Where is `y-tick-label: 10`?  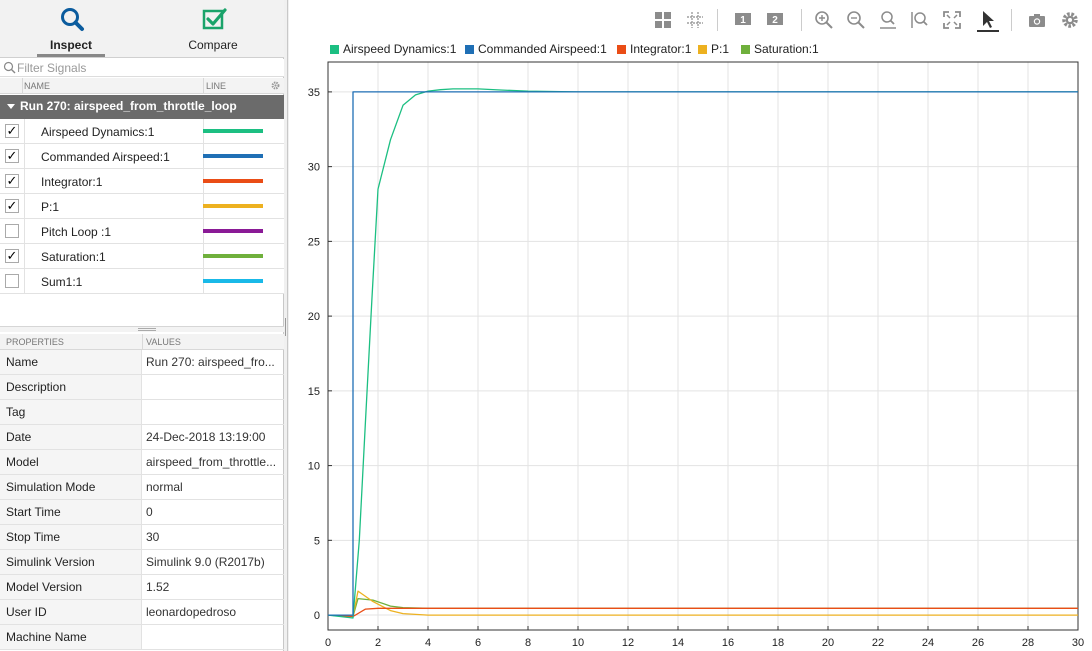 y-tick-label: 10 is located at coordinates (314, 467).